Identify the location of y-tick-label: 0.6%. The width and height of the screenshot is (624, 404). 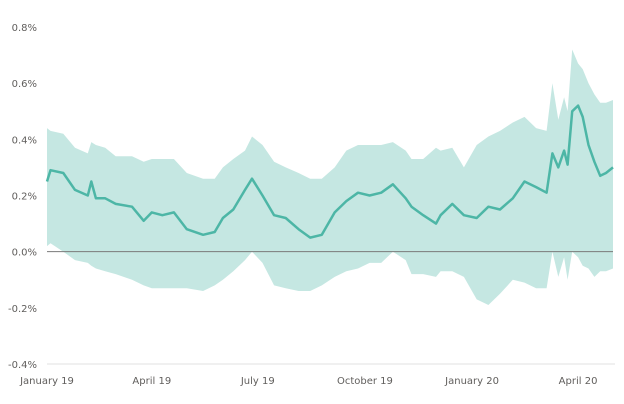
(24, 84).